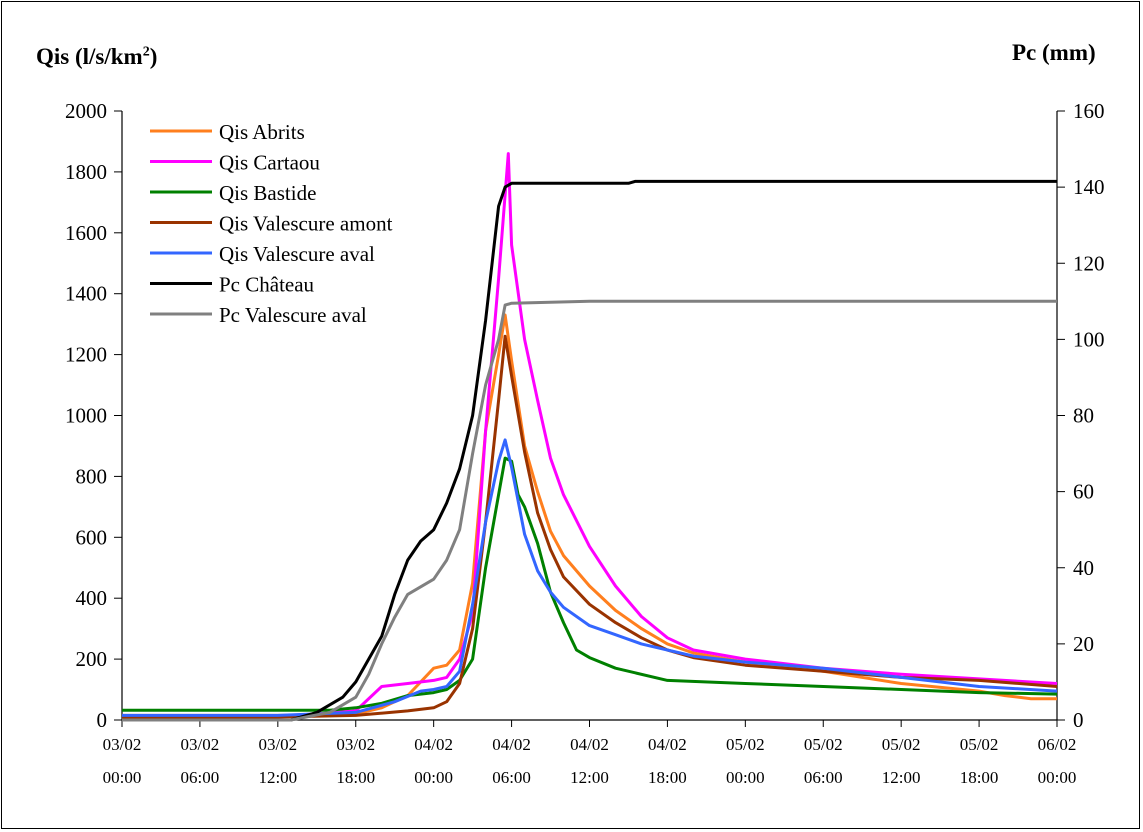 This screenshot has width=1143, height=832. What do you see at coordinates (293, 315) in the screenshot?
I see `legend-label: Pc Valescure aval` at bounding box center [293, 315].